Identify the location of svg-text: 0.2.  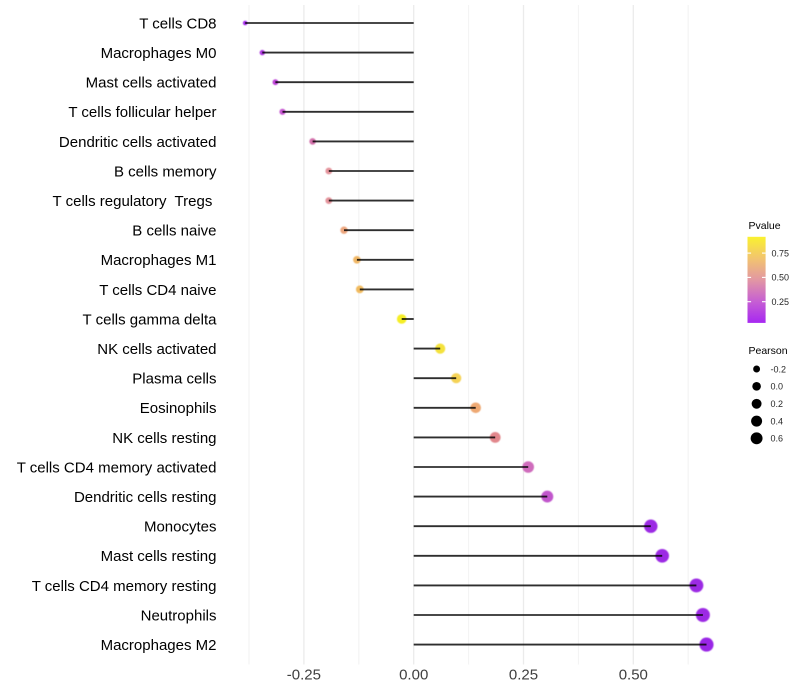
(777, 404).